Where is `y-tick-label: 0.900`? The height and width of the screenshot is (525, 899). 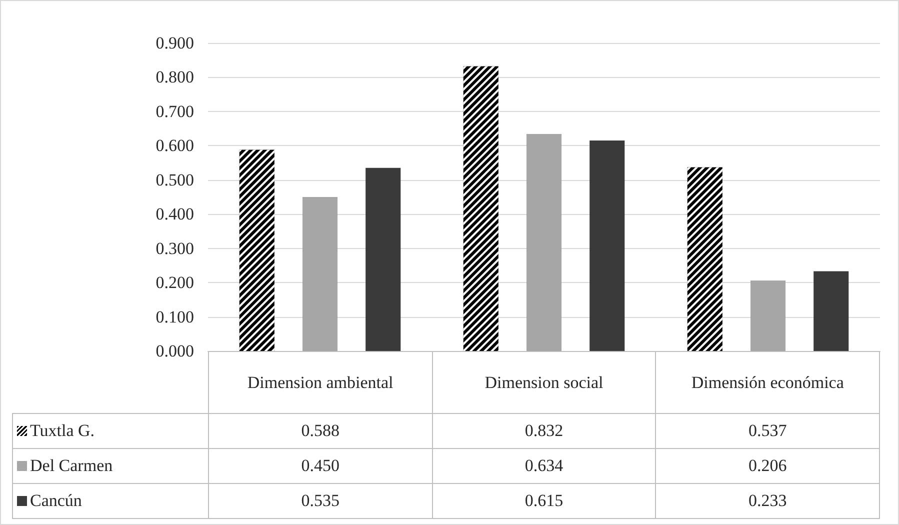
y-tick-label: 0.900 is located at coordinates (175, 43).